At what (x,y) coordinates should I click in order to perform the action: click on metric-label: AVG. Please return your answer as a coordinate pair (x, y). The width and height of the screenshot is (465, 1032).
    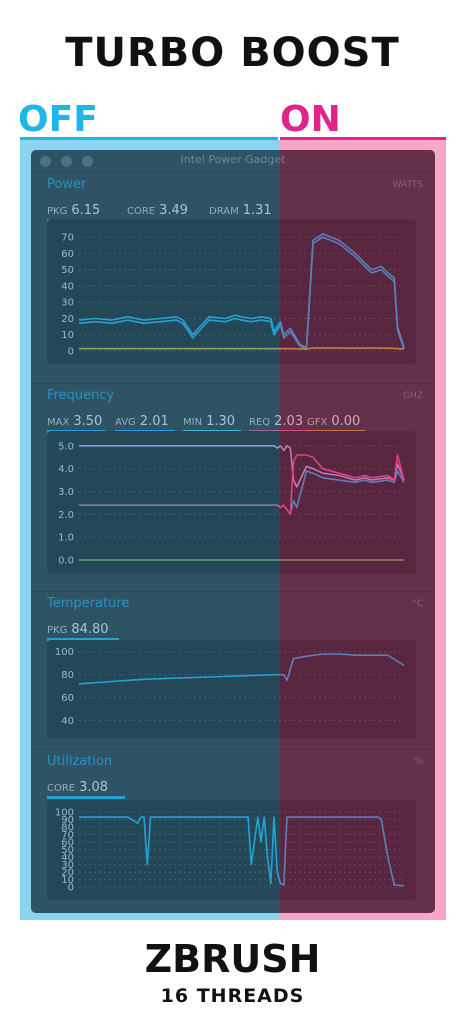
    Looking at the image, I should click on (125, 422).